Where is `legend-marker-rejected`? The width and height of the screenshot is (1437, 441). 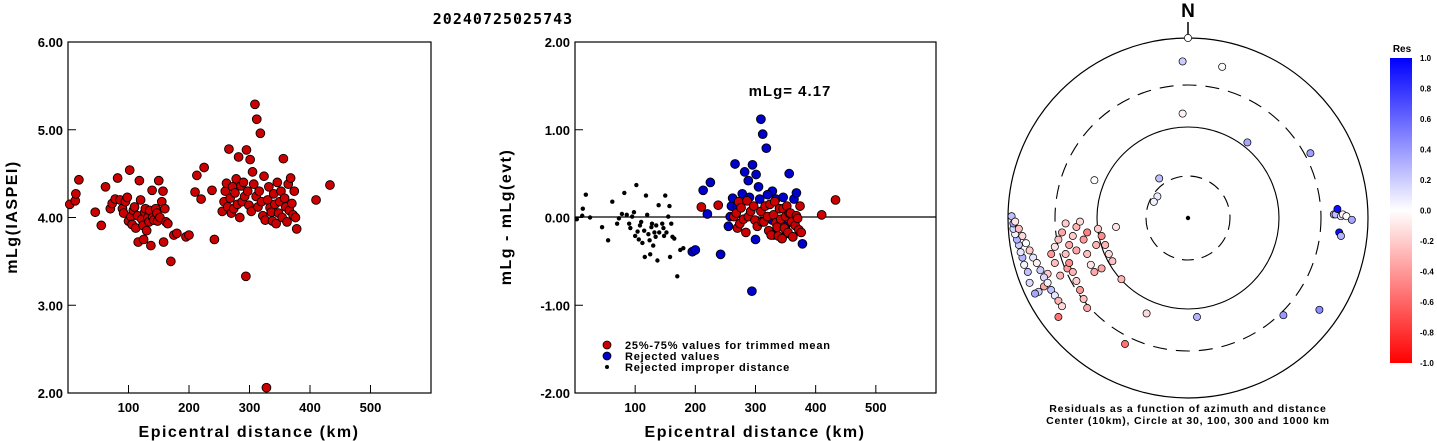
legend-marker-rejected is located at coordinates (607, 356).